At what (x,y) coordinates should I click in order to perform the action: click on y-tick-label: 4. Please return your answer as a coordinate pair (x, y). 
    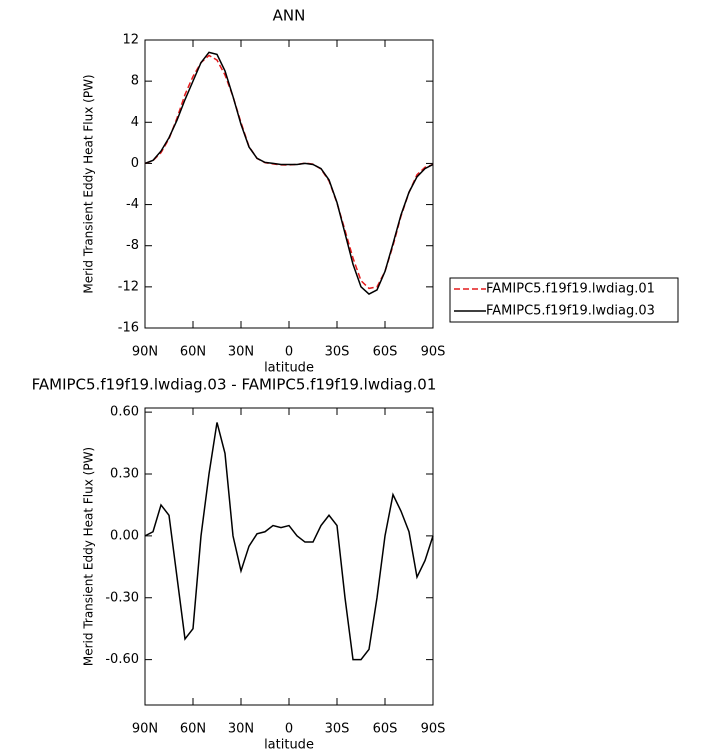
    Looking at the image, I should click on (135, 122).